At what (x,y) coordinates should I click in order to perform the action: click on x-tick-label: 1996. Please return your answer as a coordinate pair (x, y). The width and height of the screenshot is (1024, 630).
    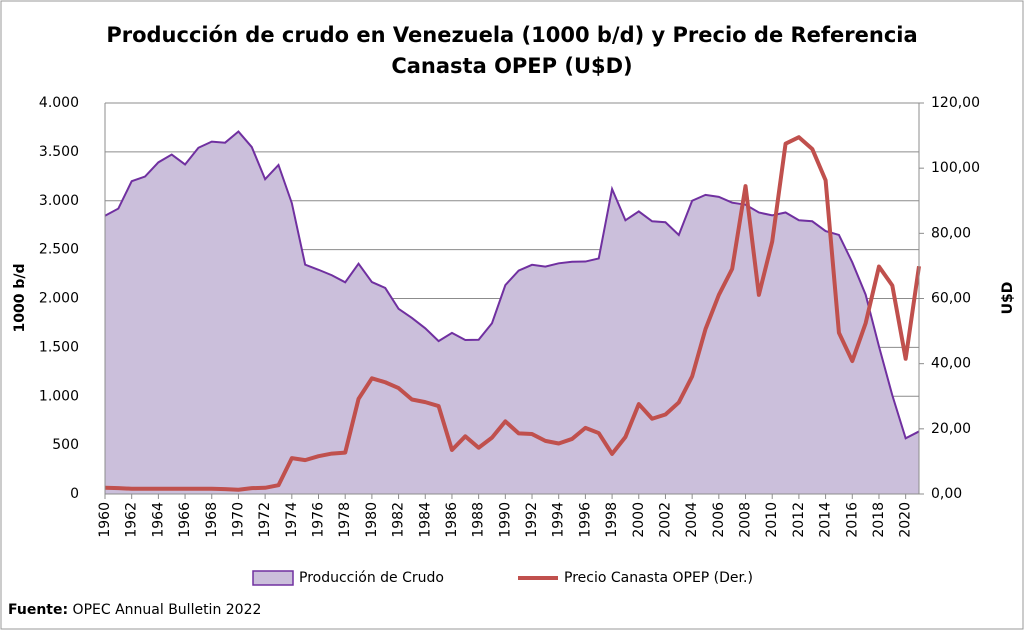
    Looking at the image, I should click on (585, 520).